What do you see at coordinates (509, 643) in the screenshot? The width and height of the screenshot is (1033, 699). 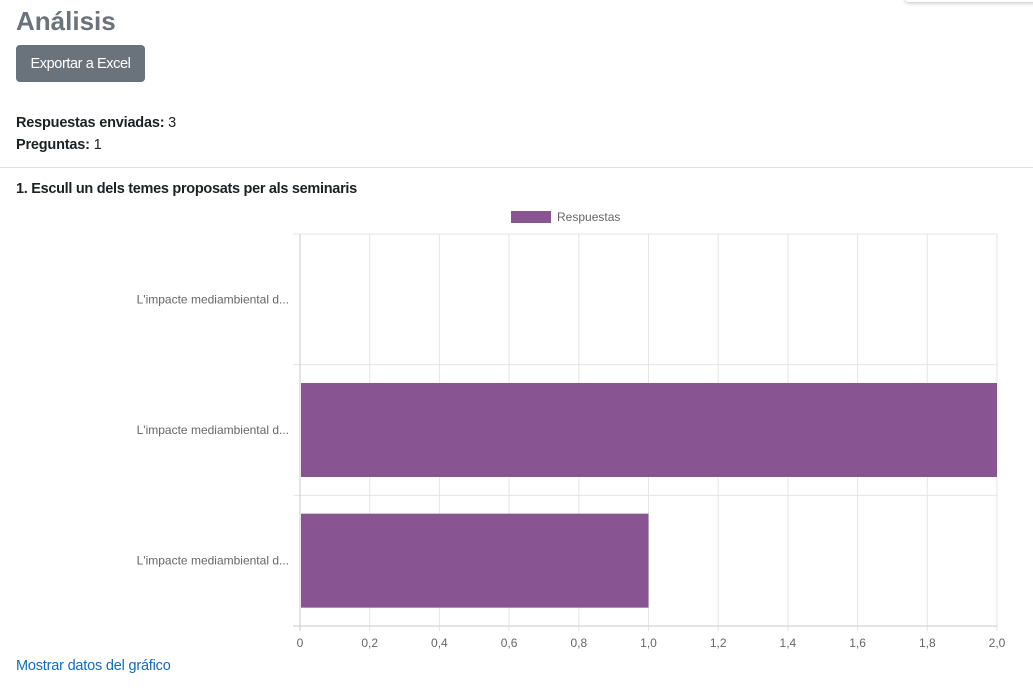 I see `x-tick-label: 0,6` at bounding box center [509, 643].